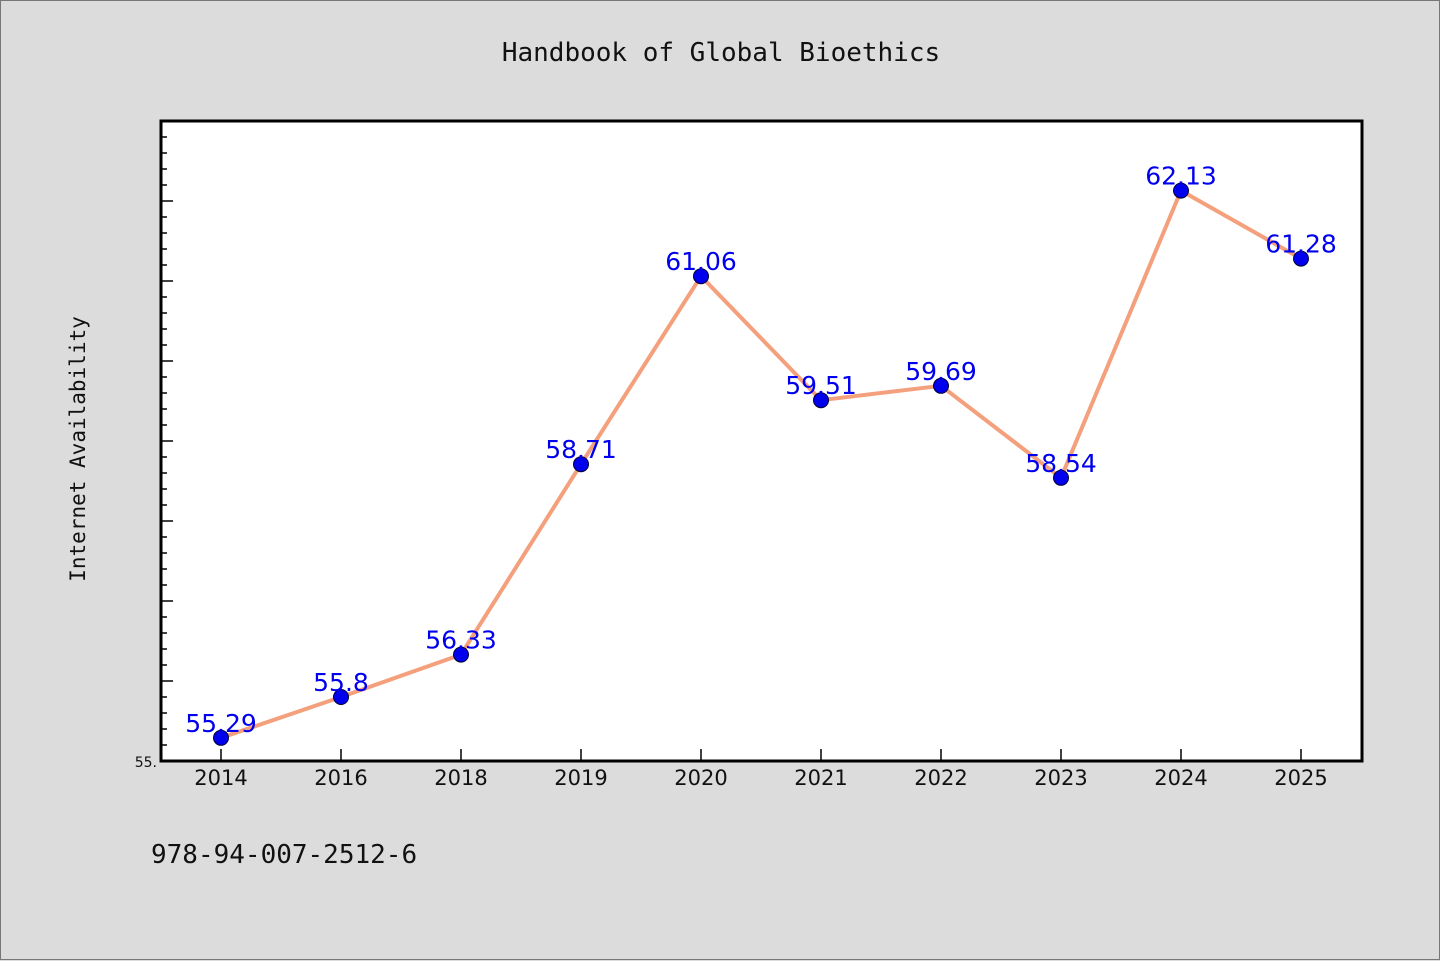 This screenshot has height=961, width=1440. I want to click on x-tick-label: 2016, so click(340, 778).